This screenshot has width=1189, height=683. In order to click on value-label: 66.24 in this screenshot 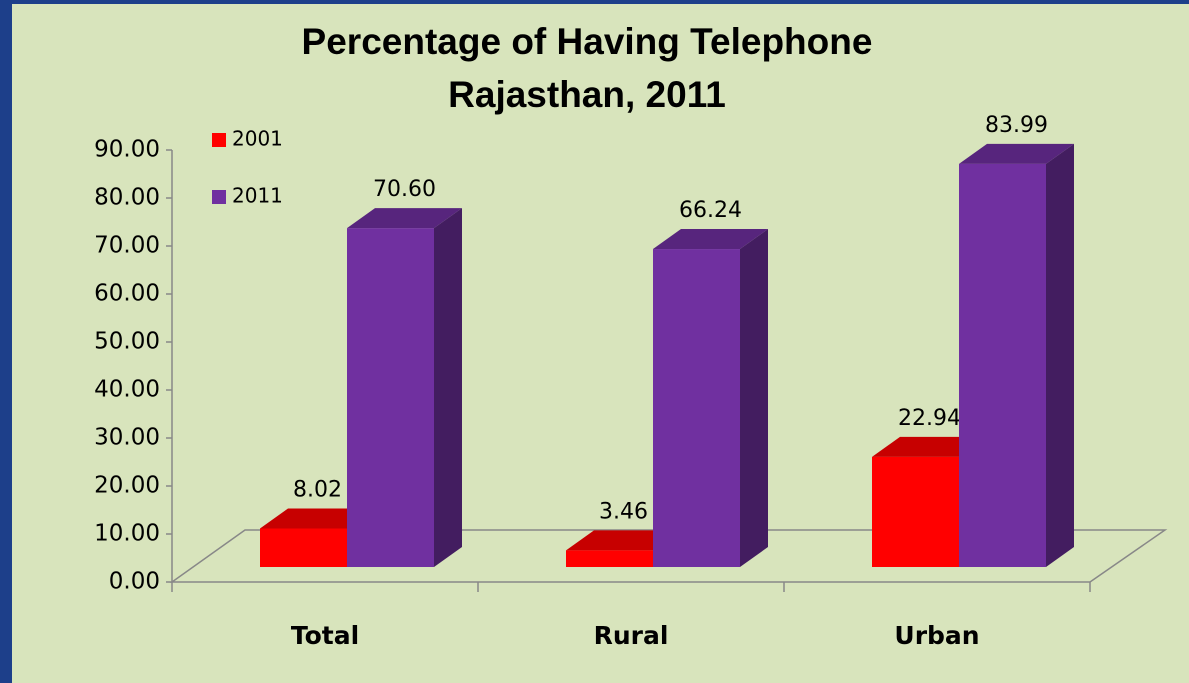, I will do `click(710, 210)`.